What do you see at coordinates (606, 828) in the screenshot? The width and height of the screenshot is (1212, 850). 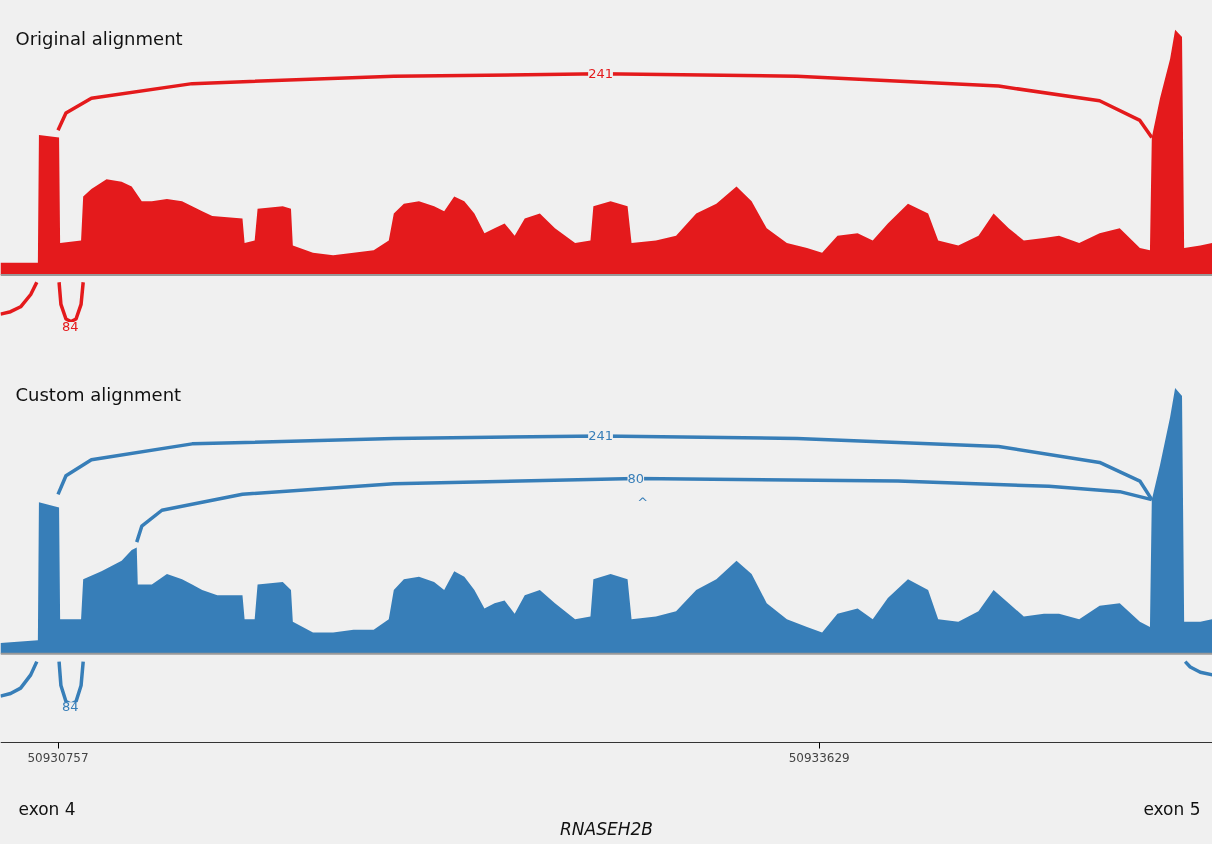 I see `text: RNASEH2B` at bounding box center [606, 828].